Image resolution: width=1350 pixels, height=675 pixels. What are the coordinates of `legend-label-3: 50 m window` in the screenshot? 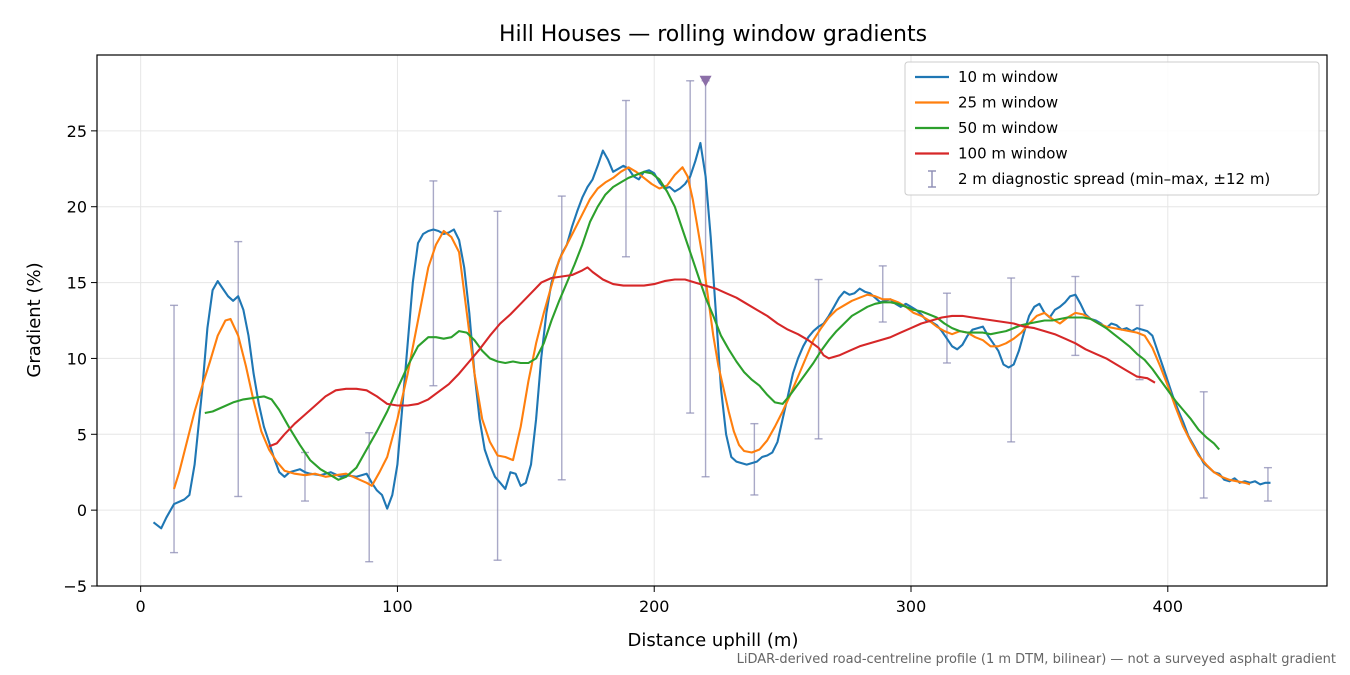 It's located at (1008, 128).